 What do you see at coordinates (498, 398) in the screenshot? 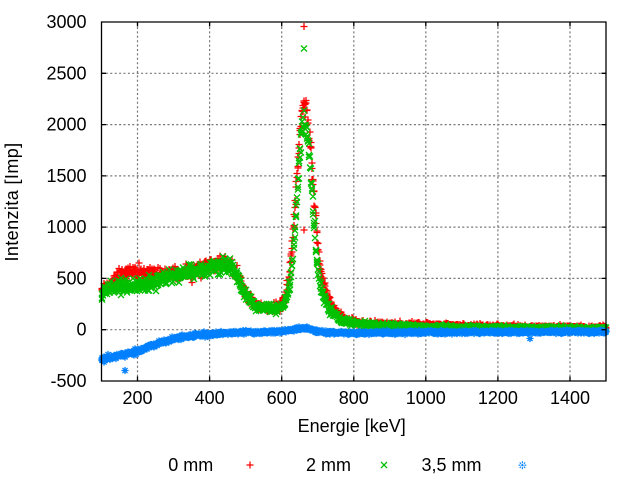
I see `svg-text: 1200` at bounding box center [498, 398].